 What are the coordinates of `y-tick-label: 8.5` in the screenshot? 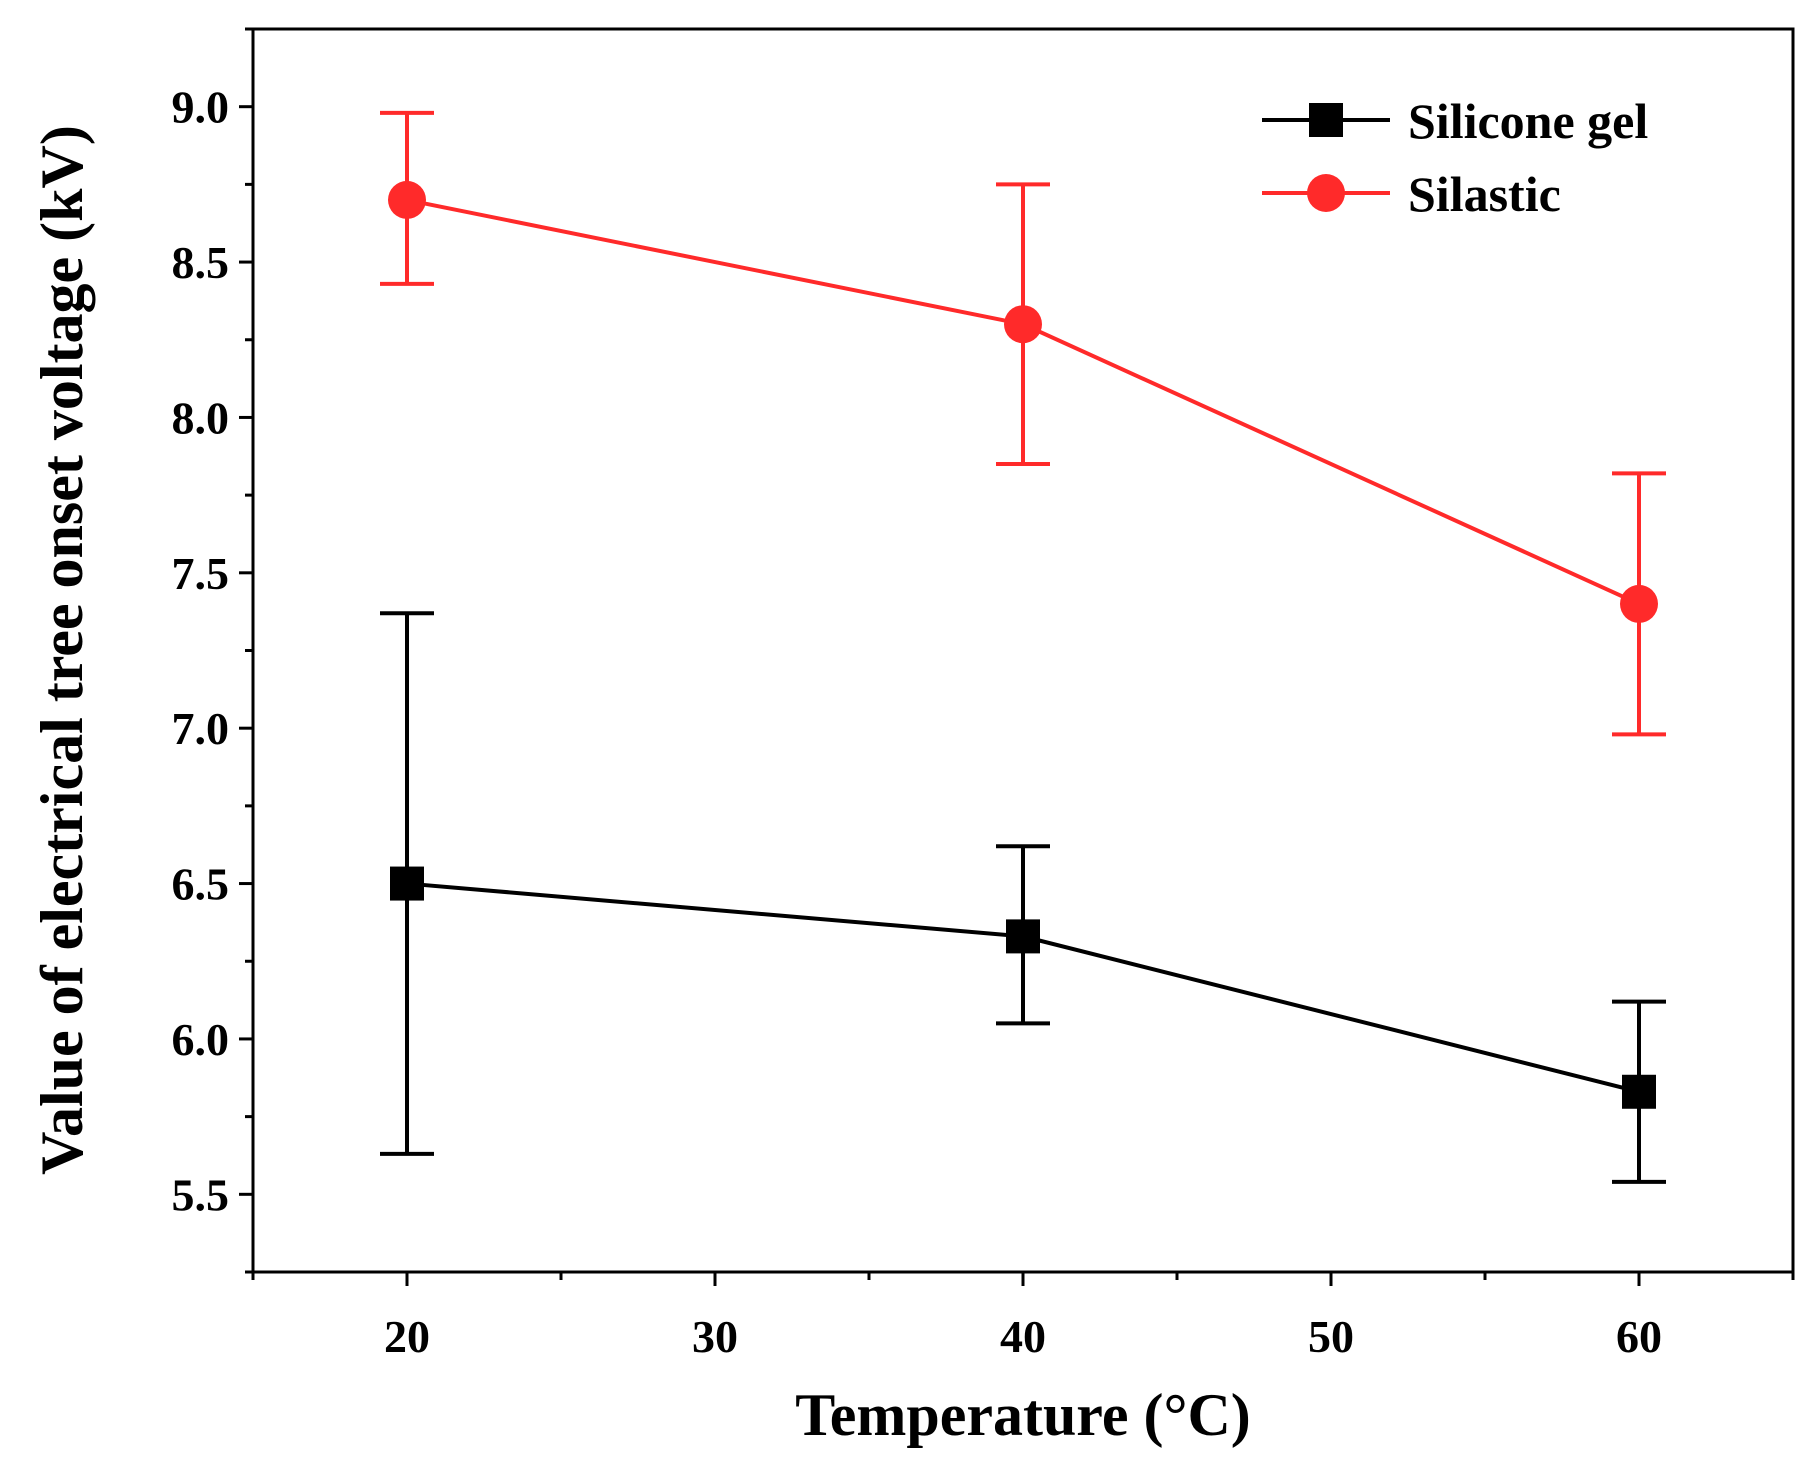 It's located at (201, 262).